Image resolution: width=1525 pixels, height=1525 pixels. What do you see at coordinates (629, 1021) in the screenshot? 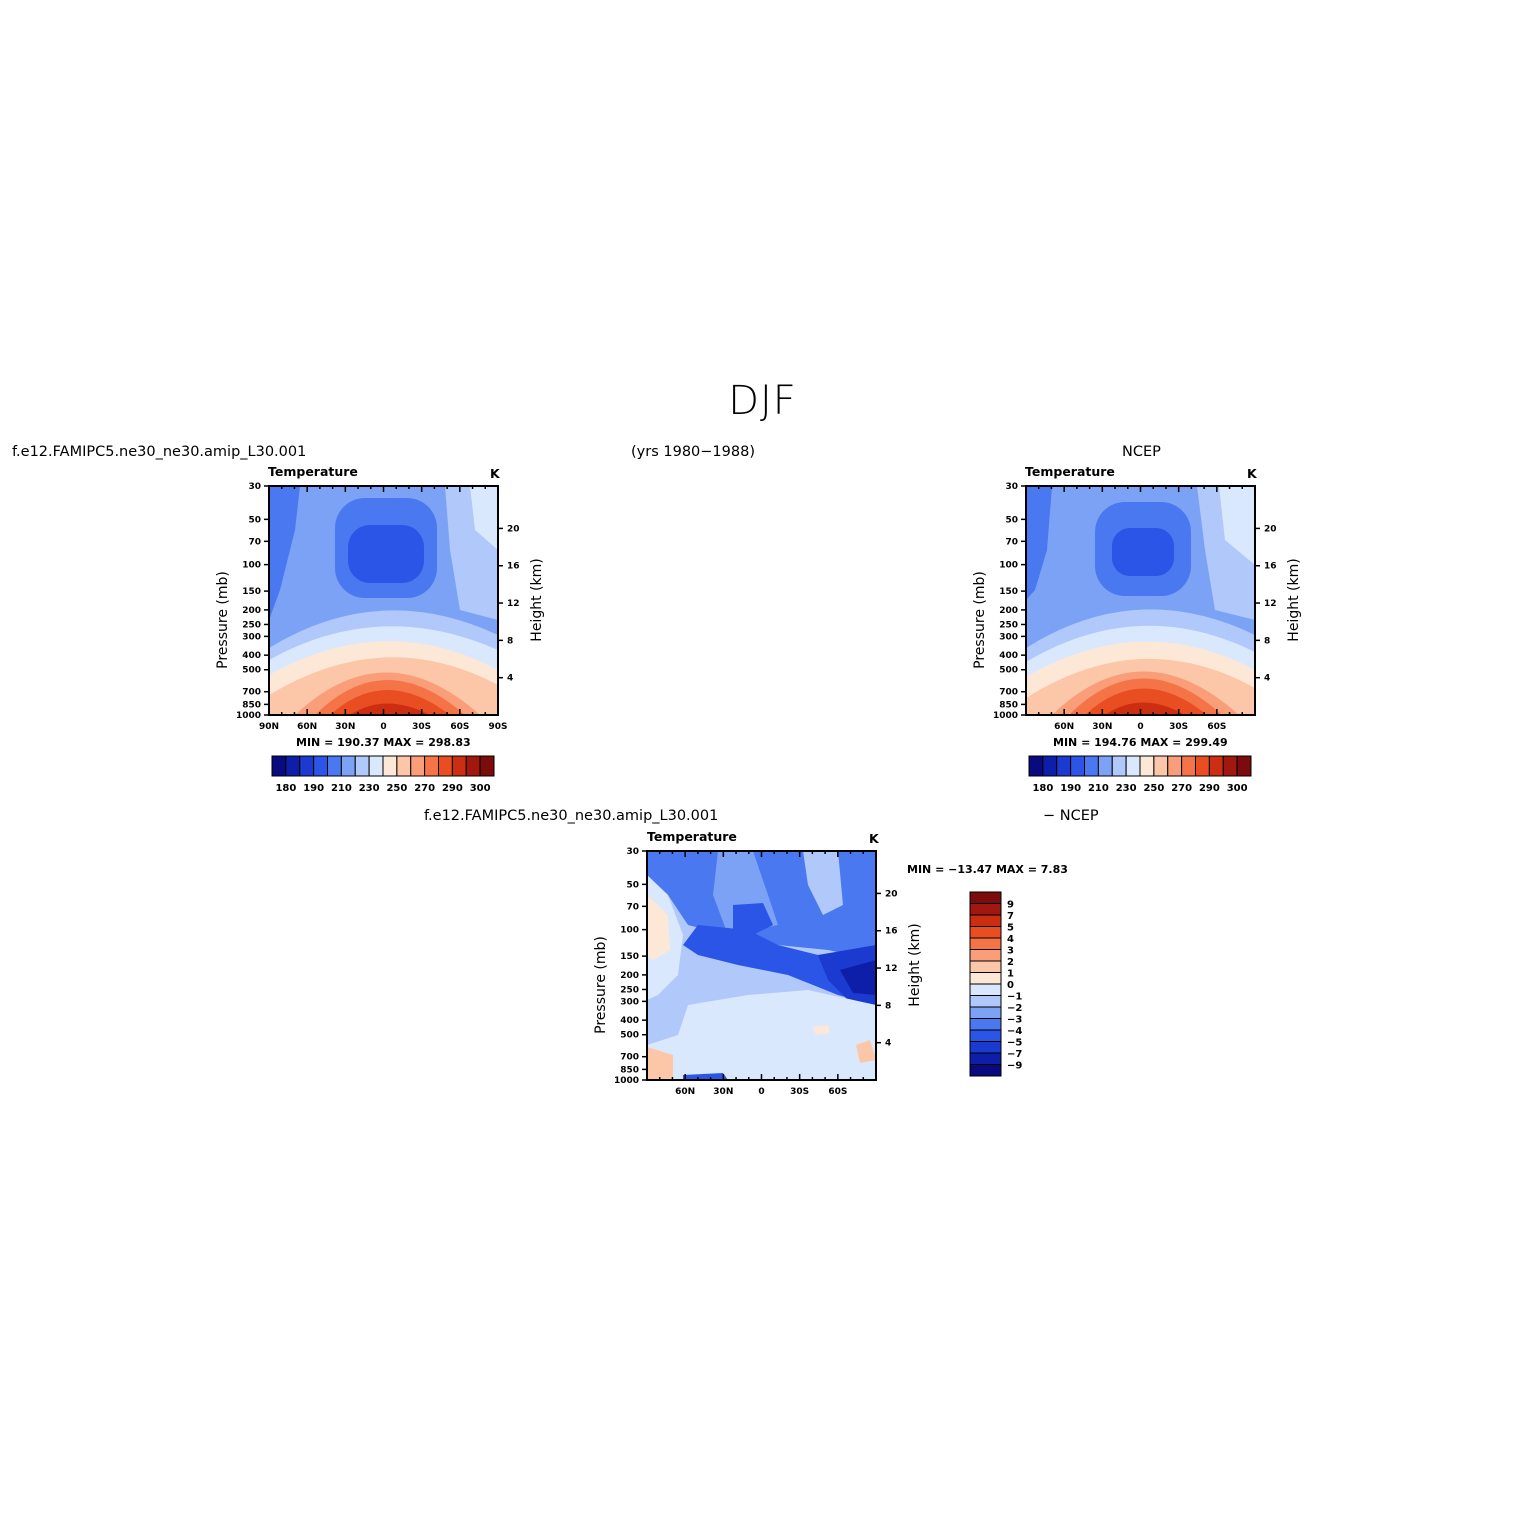
I see `diff-ytick-label: 400` at bounding box center [629, 1021].